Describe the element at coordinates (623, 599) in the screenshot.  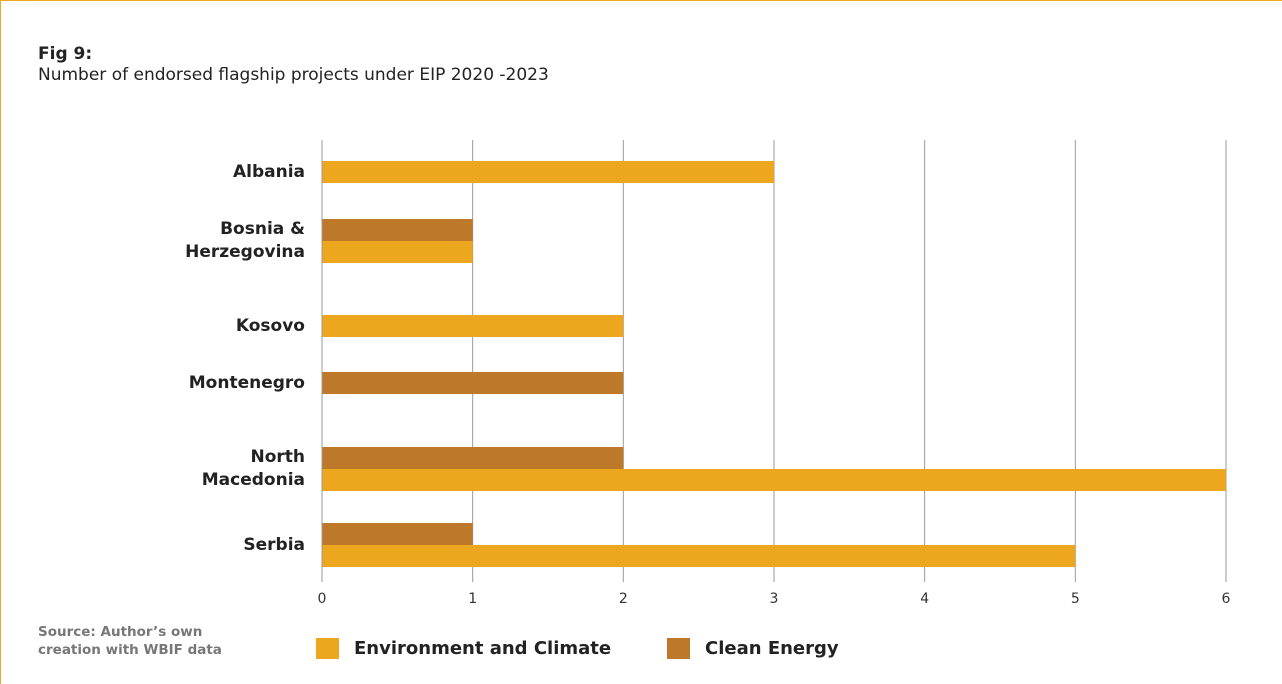
I see `x-tick-label: 2` at that location.